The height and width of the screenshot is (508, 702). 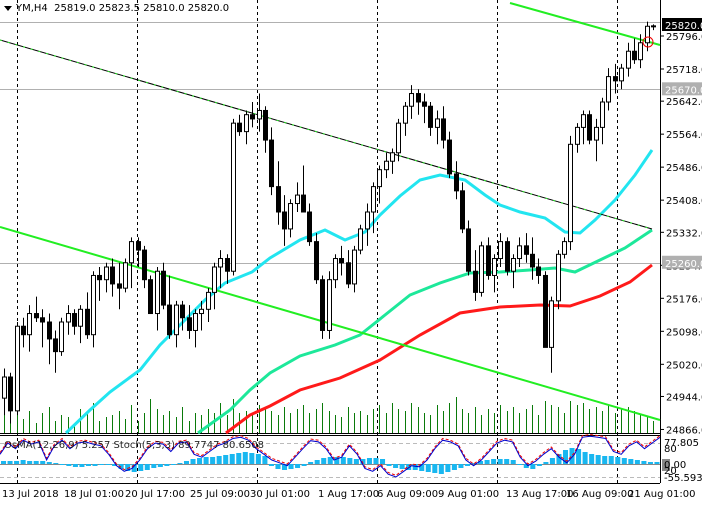 What do you see at coordinates (30, 494) in the screenshot?
I see `time-axis-label: 13 Jul 2018` at bounding box center [30, 494].